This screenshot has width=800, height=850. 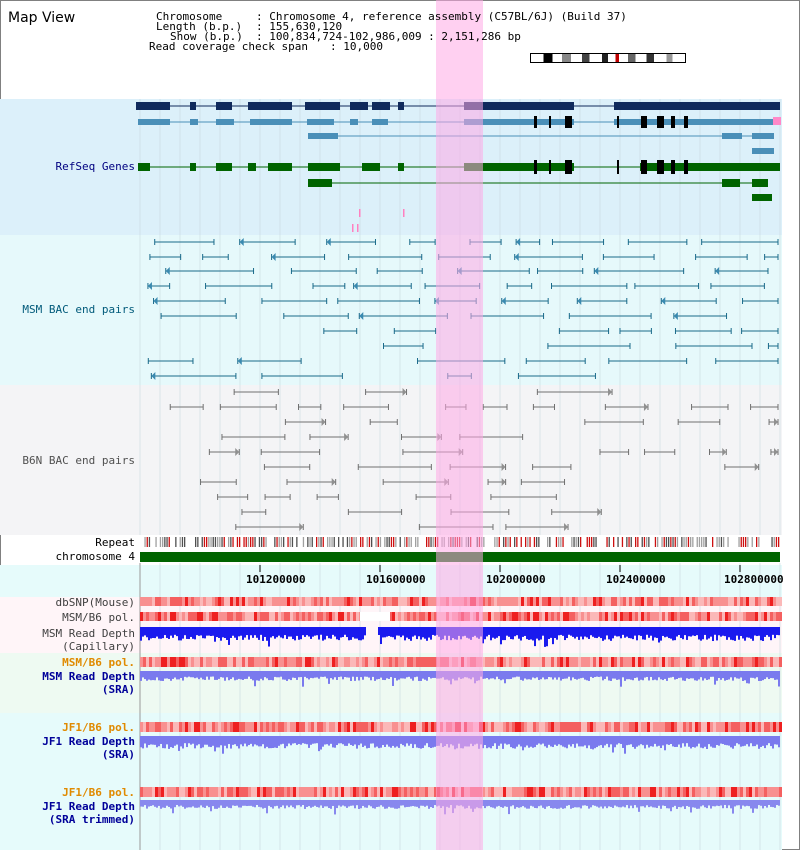 What do you see at coordinates (518, 242) in the screenshot?
I see `bac-arrow` at bounding box center [518, 242].